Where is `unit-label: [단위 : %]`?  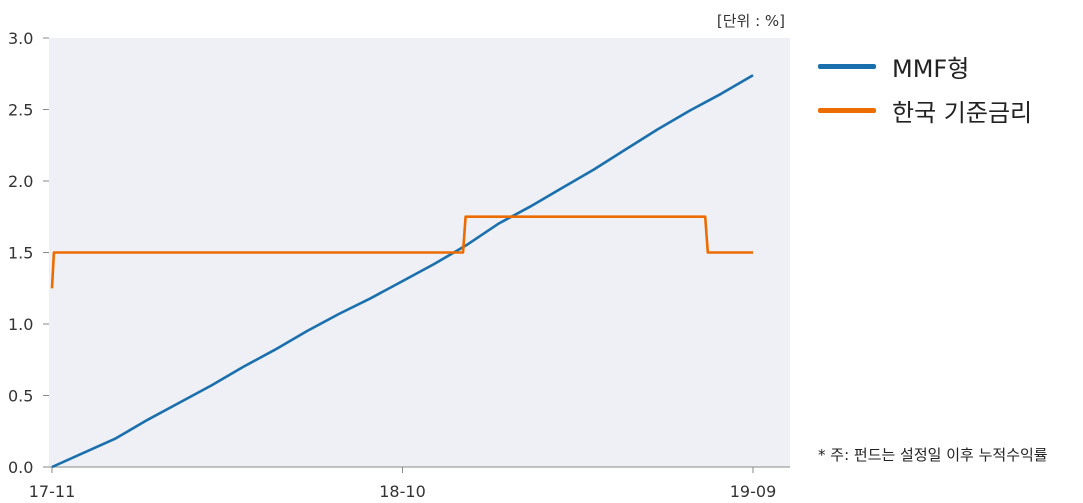
unit-label: [단위 : %] is located at coordinates (751, 21).